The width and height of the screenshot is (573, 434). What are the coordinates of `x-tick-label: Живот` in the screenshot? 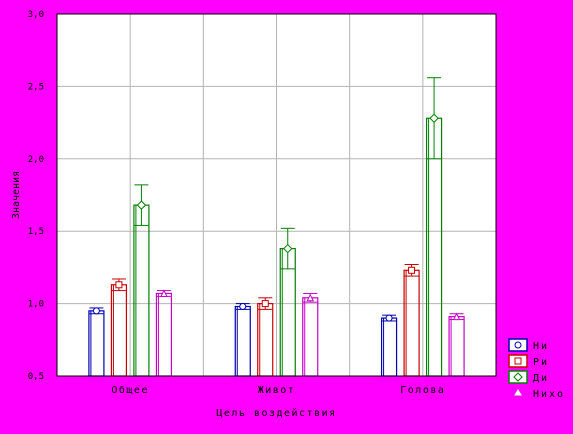 It's located at (277, 390).